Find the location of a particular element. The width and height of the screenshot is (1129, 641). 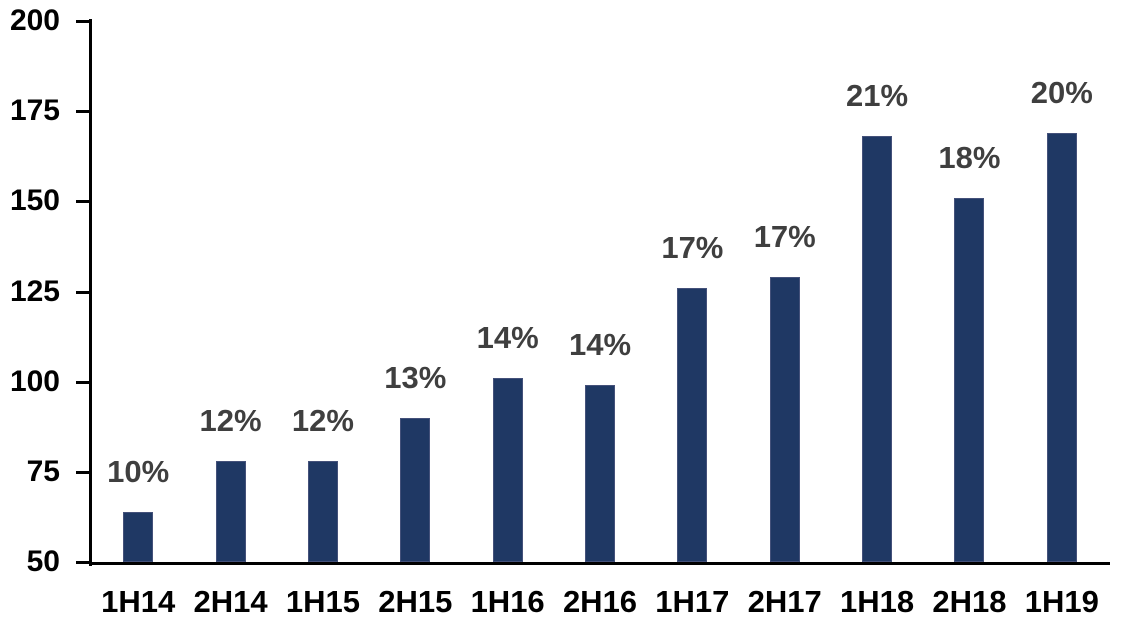

bar-1H14 is located at coordinates (138, 536).